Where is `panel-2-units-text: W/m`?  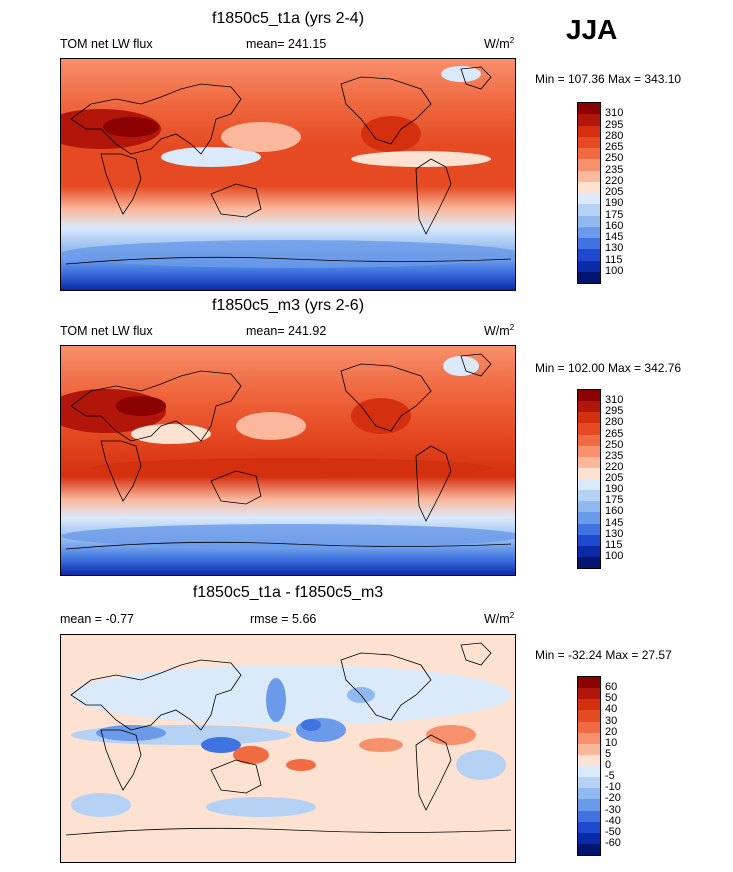 panel-2-units-text: W/m is located at coordinates (497, 331).